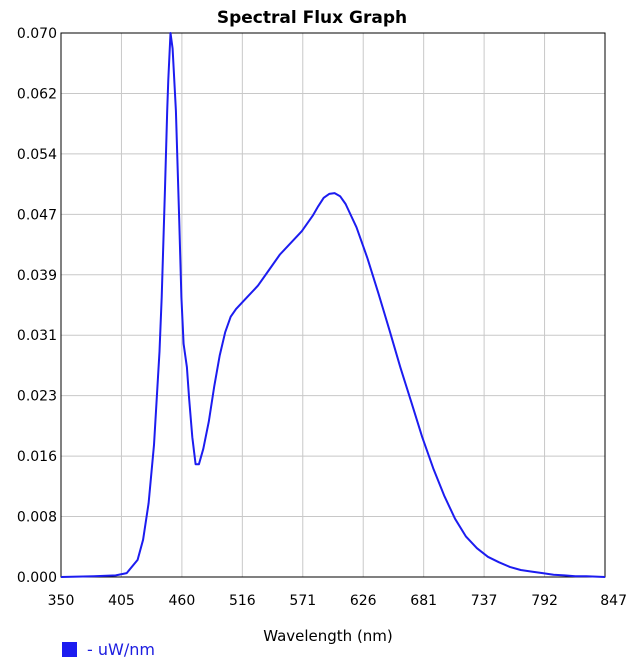  Describe the element at coordinates (312, 18) in the screenshot. I see `chart-title: Spectral Flux Graph` at that location.